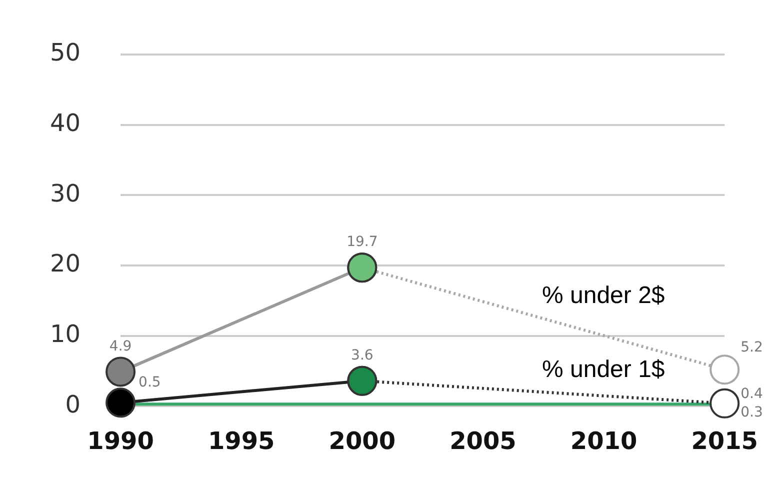  What do you see at coordinates (120, 440) in the screenshot?
I see `x-tick-label: 1990` at bounding box center [120, 440].